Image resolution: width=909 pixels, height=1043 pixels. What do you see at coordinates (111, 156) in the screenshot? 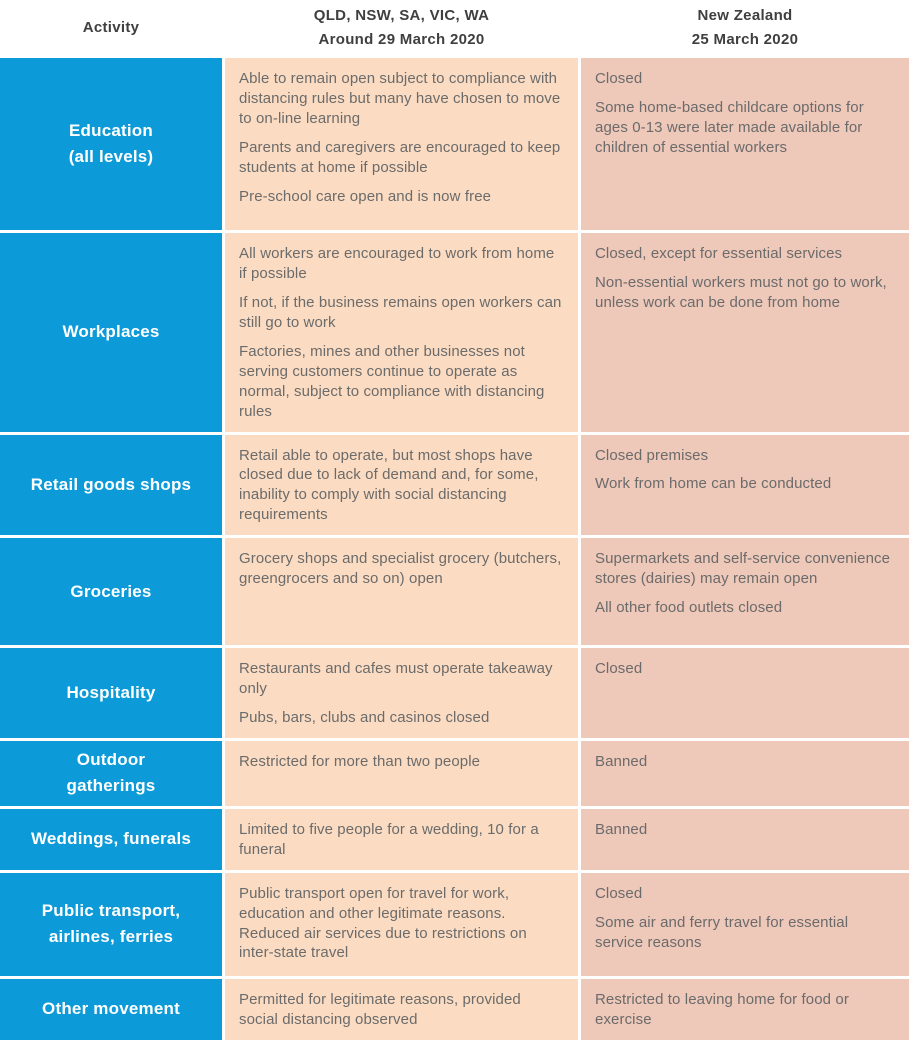
I see `activity-label-line: (all levels)` at bounding box center [111, 156].